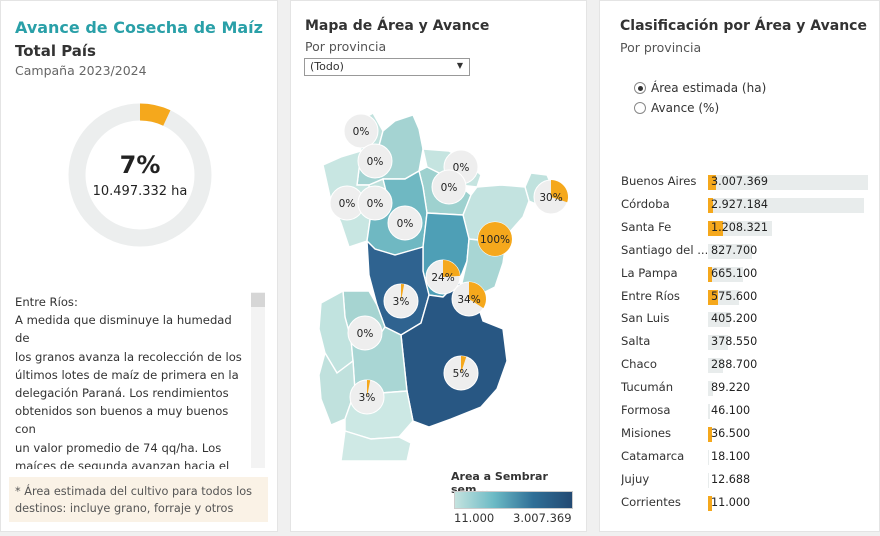 This screenshot has height=536, width=880. I want to click on marker-label: 24%, so click(442, 278).